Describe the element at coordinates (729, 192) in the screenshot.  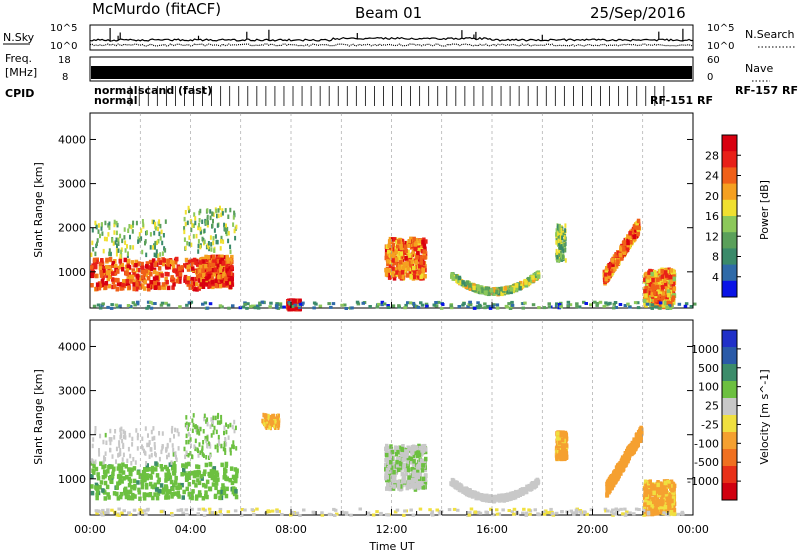
I see `colorbar-segment` at that location.